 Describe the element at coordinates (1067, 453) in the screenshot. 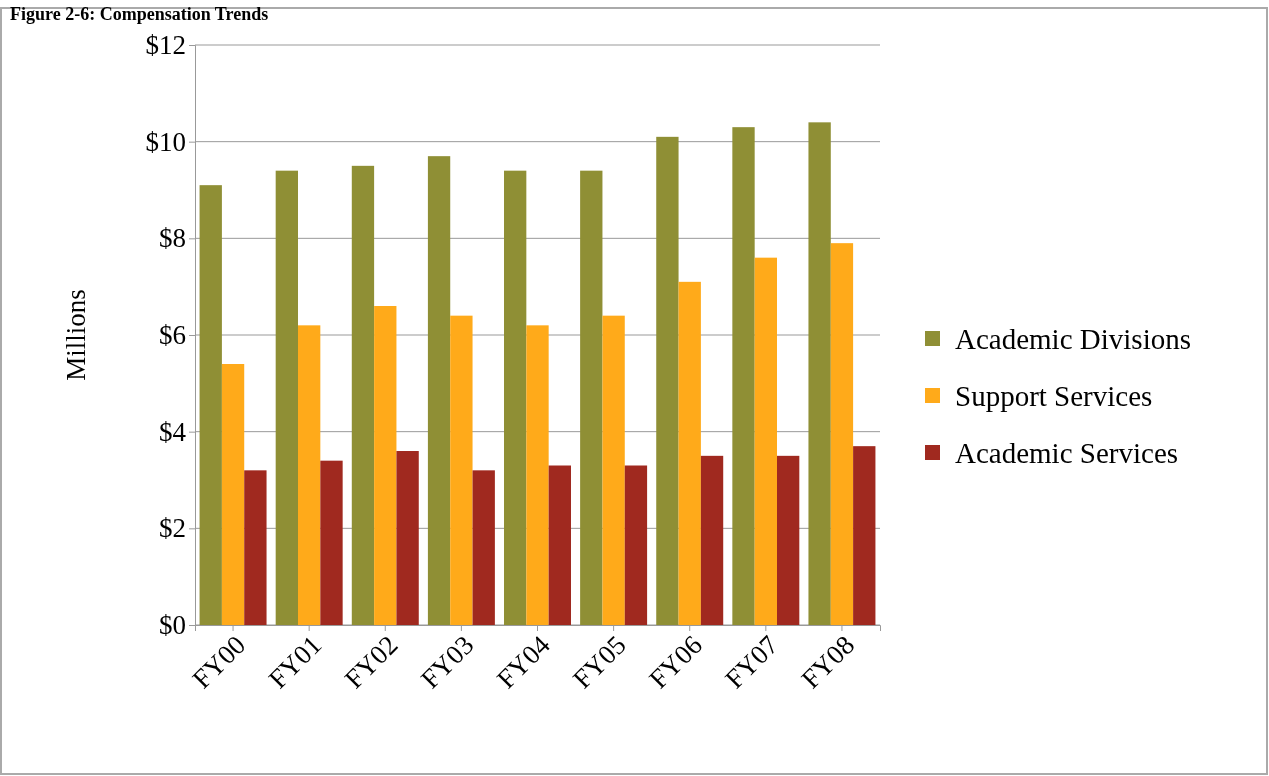

I see `legend-label: Academic Services` at that location.